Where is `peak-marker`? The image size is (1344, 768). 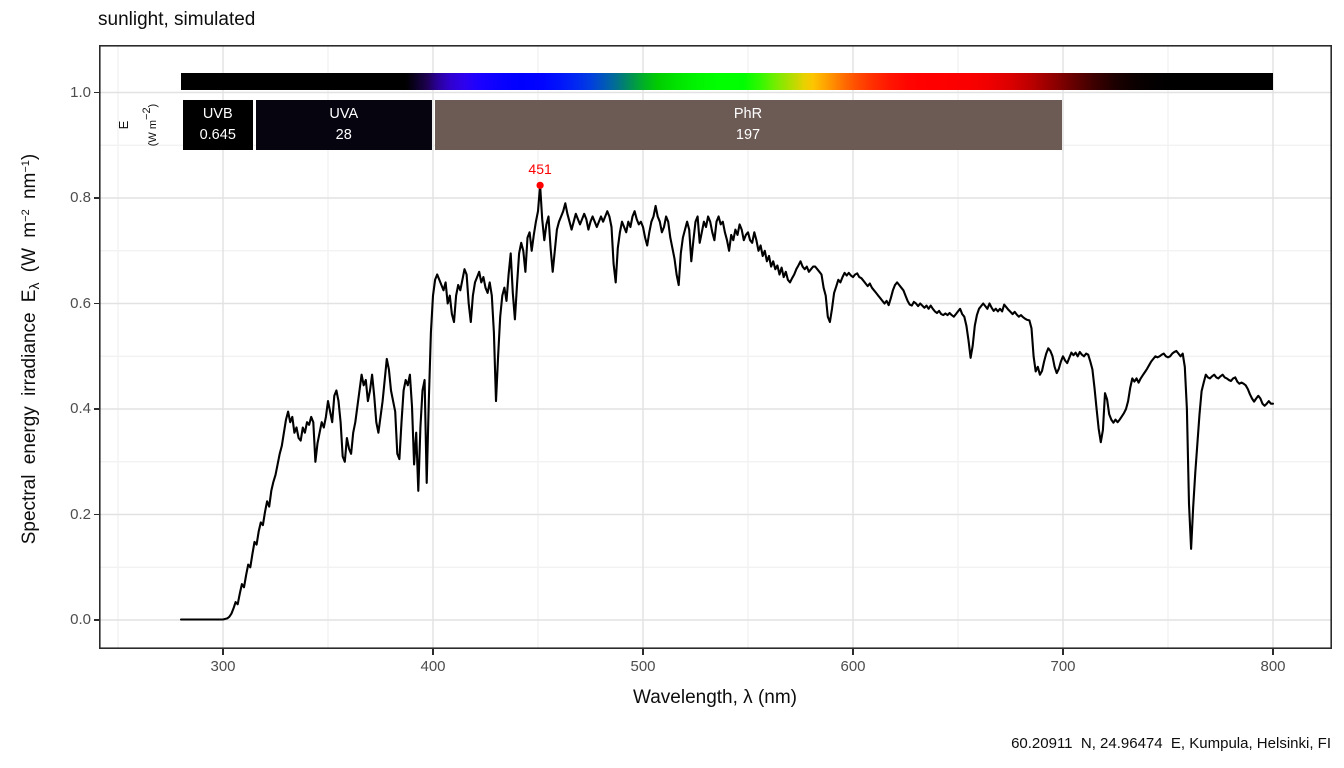 peak-marker is located at coordinates (540, 185).